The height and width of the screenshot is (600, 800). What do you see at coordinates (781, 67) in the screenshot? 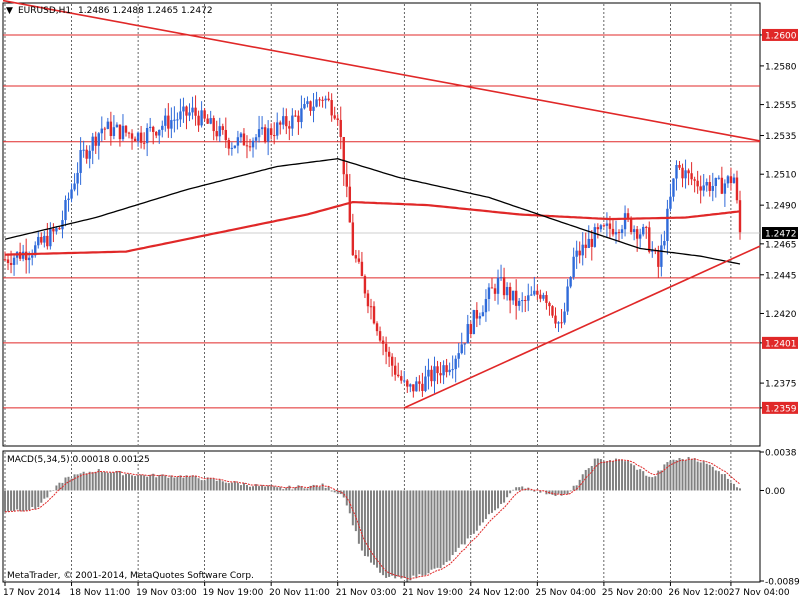
I see `price-tick-label: 1.2580` at bounding box center [781, 67].